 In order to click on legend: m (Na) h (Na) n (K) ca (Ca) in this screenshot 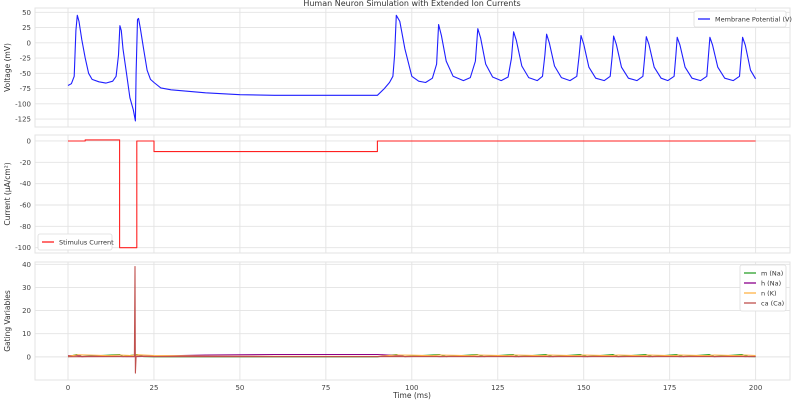, I will do `click(763, 288)`.